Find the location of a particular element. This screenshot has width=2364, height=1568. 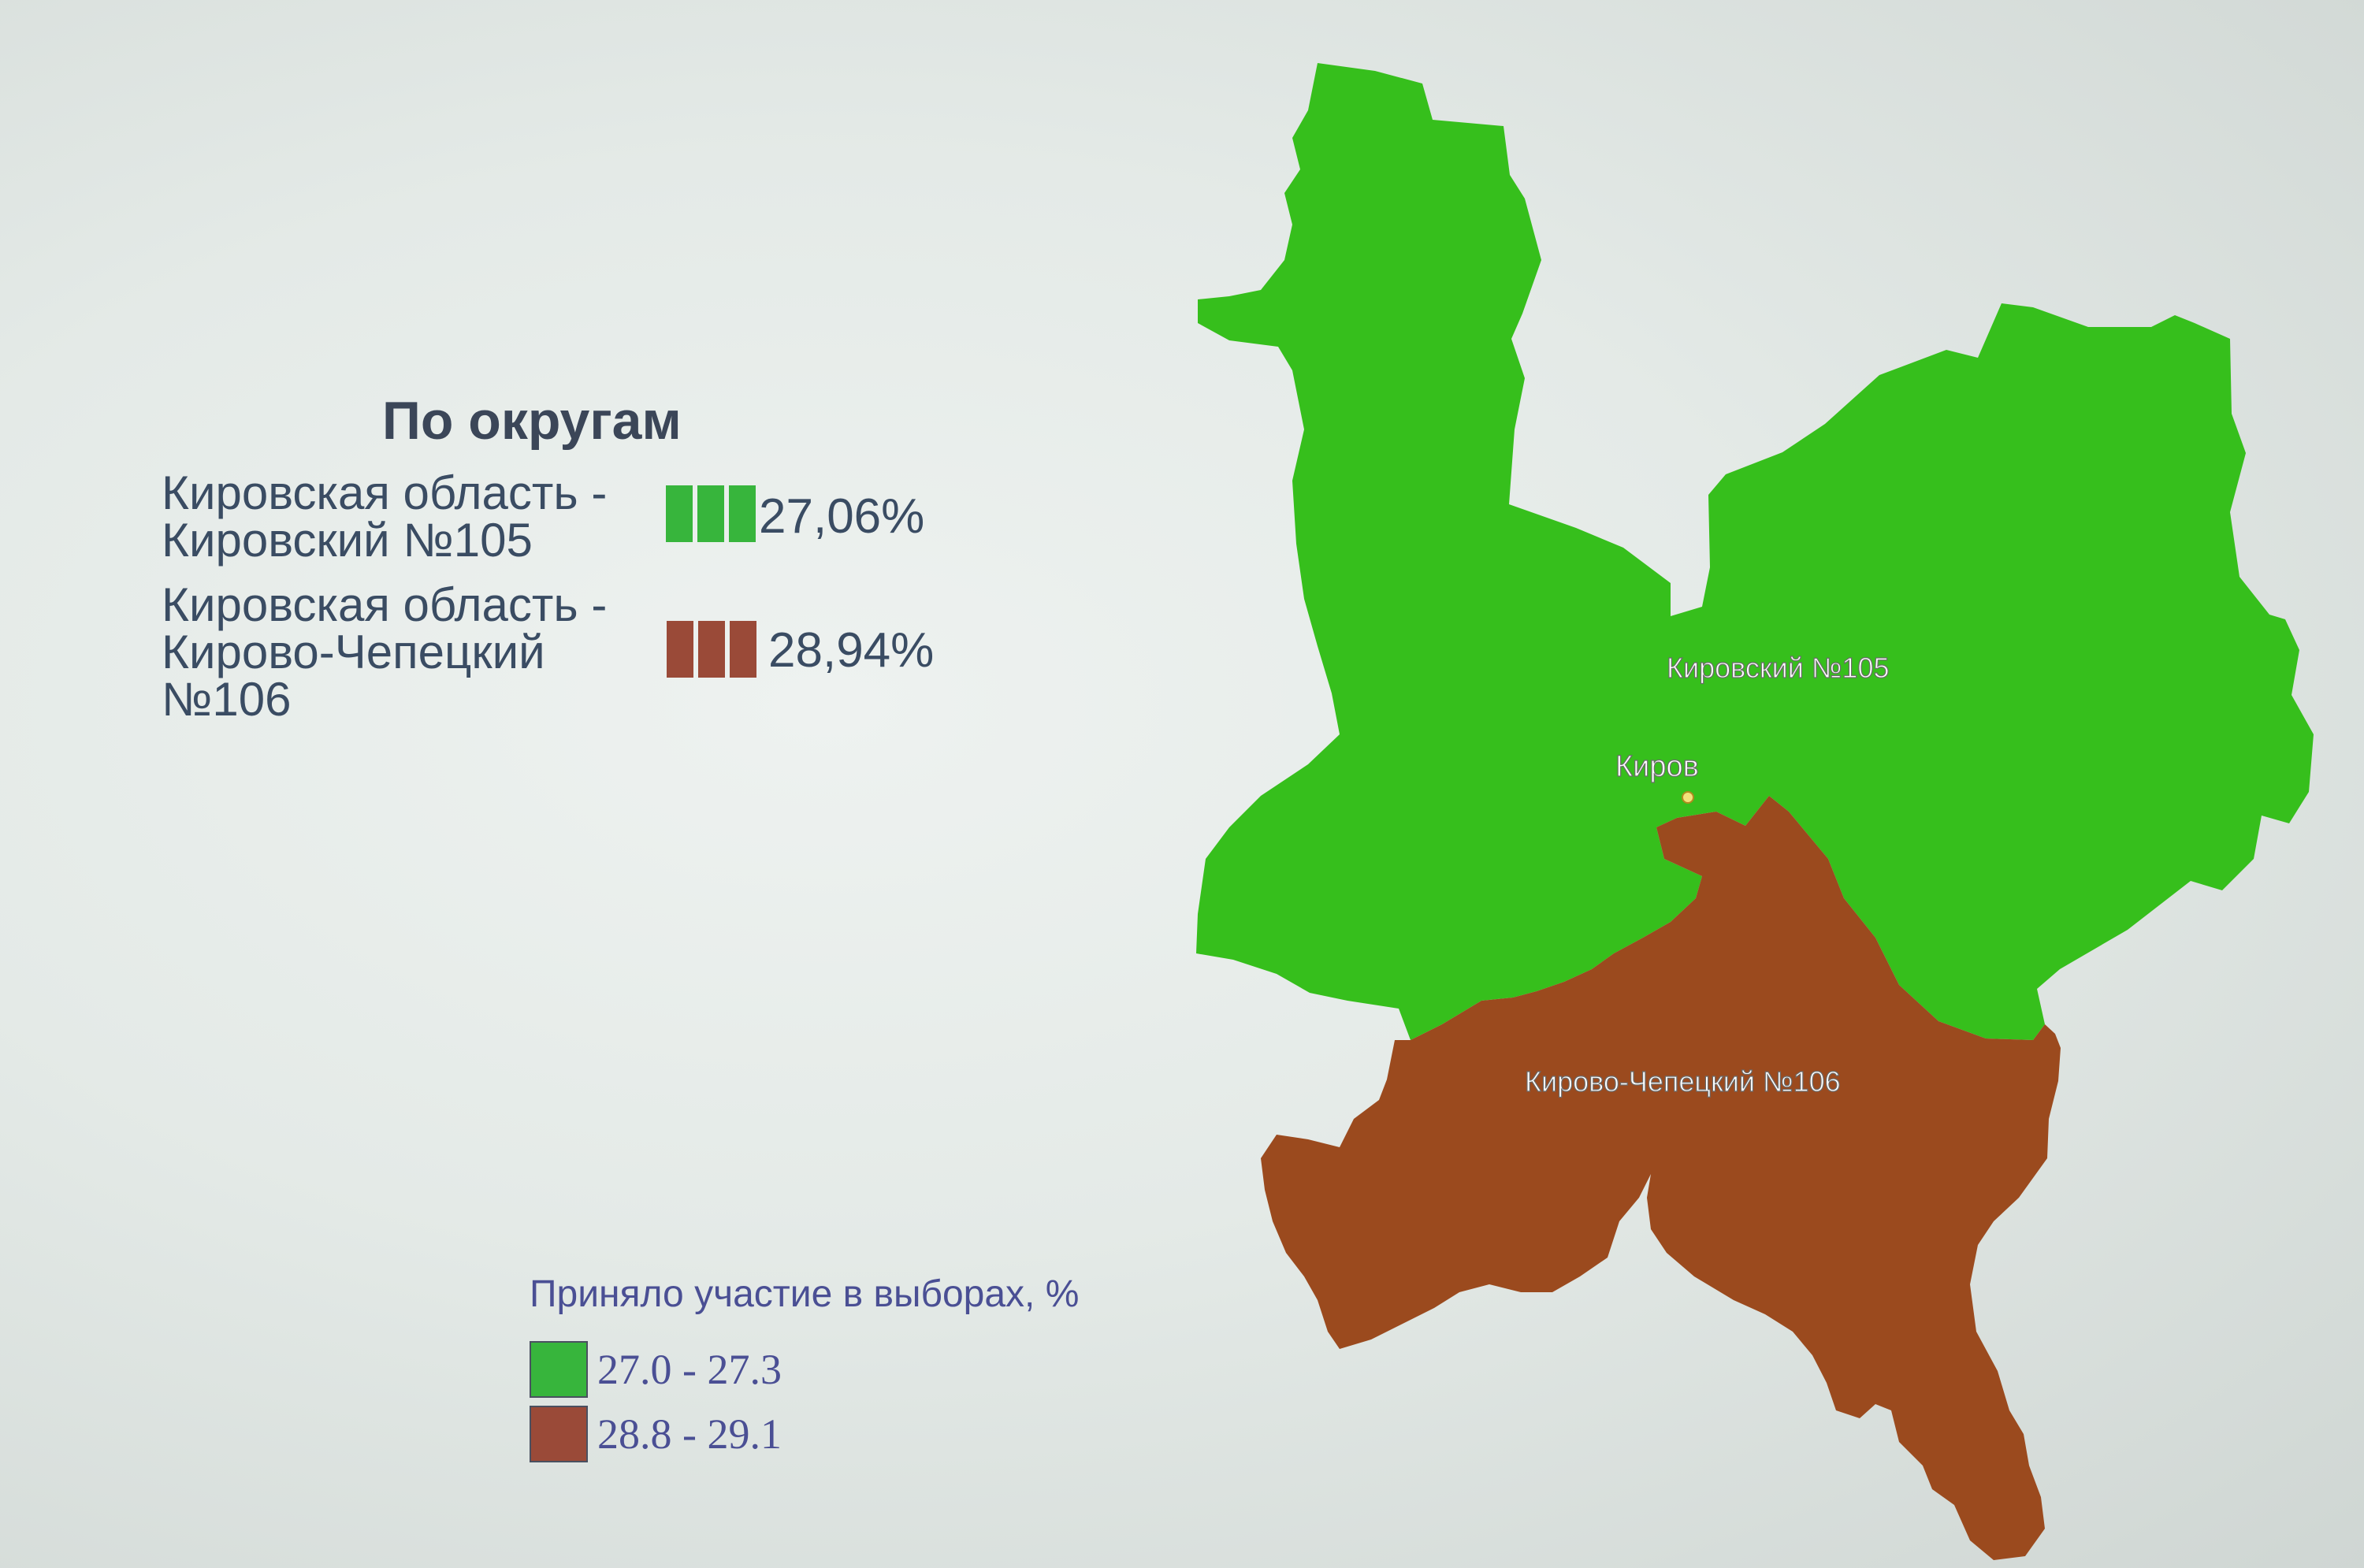

district-name-line: Кирово-Чепецкий is located at coordinates (354, 652).